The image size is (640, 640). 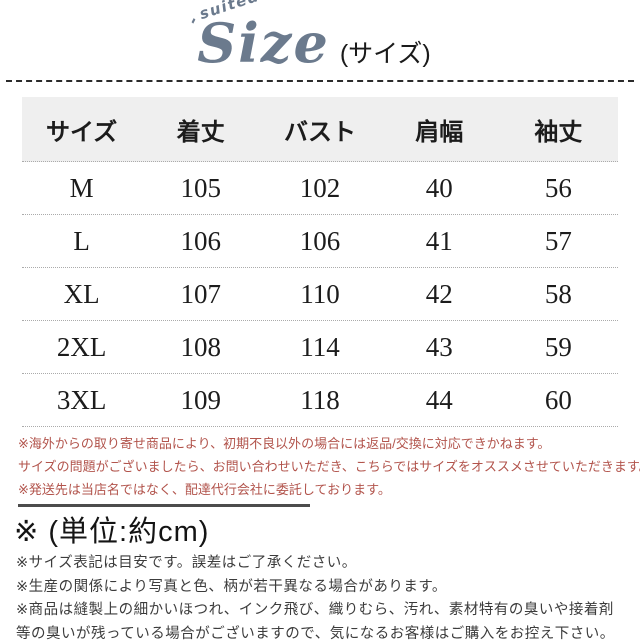 I want to click on size-label: 3XL, so click(x=81, y=399).